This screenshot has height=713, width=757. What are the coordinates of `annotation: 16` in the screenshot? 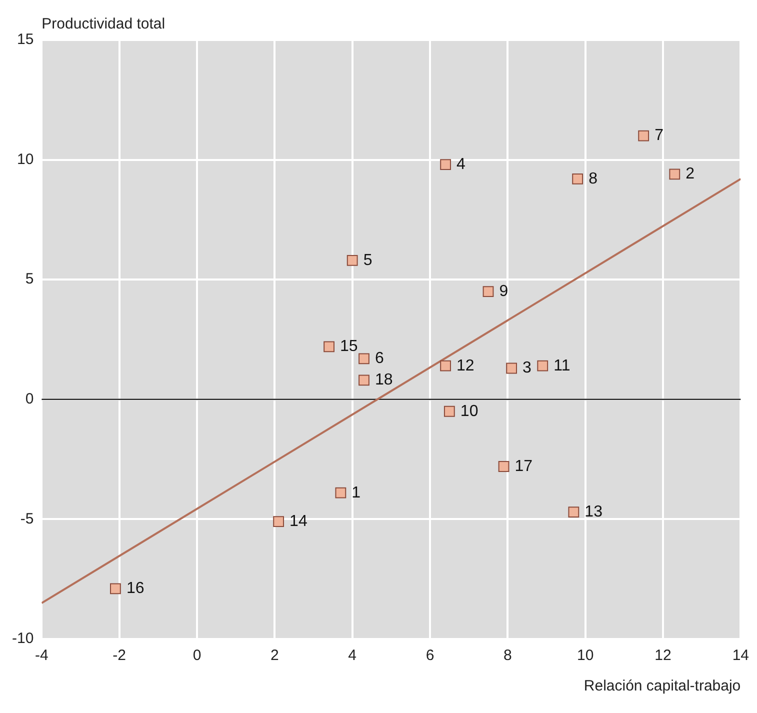 It's located at (135, 589).